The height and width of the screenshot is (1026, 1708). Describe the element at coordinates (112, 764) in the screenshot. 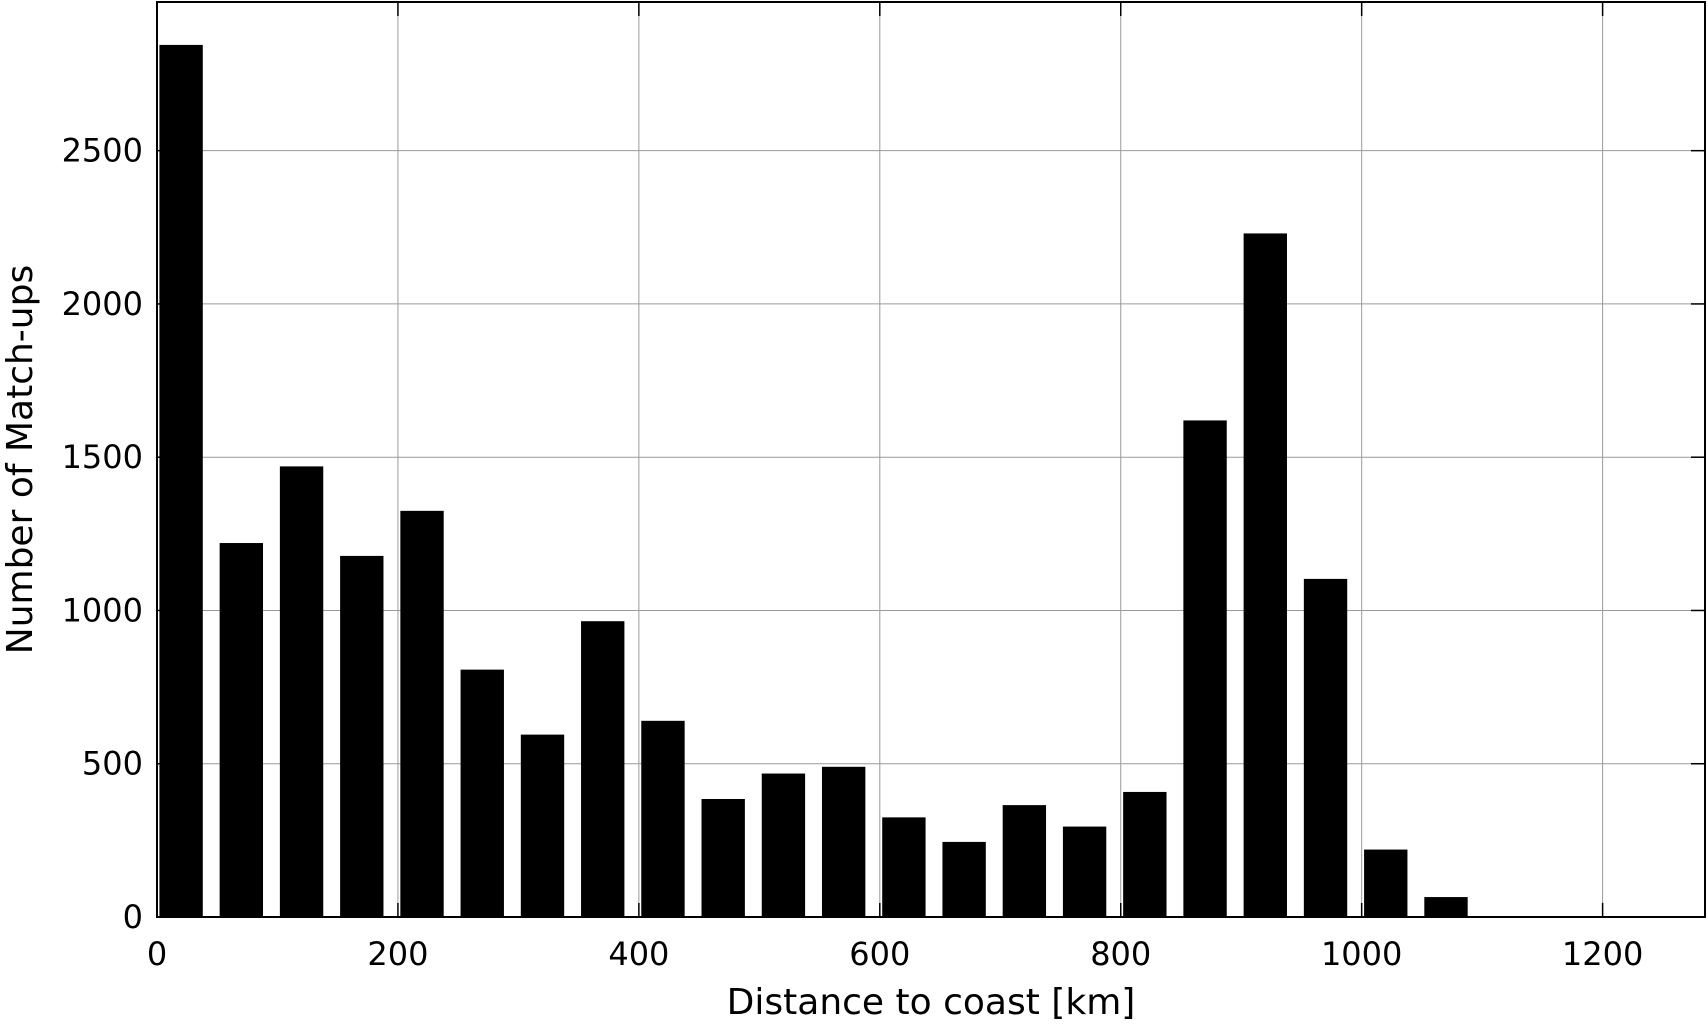

I see `y-tick-label: 500` at that location.